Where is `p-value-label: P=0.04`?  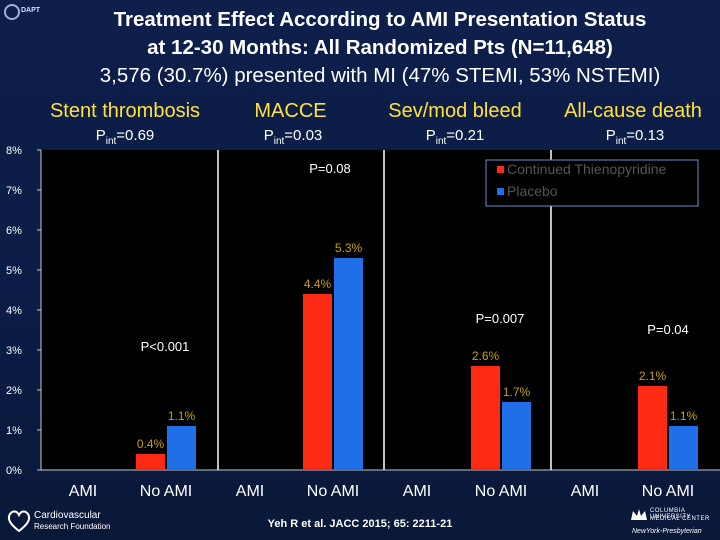
p-value-label: P=0.04 is located at coordinates (668, 329).